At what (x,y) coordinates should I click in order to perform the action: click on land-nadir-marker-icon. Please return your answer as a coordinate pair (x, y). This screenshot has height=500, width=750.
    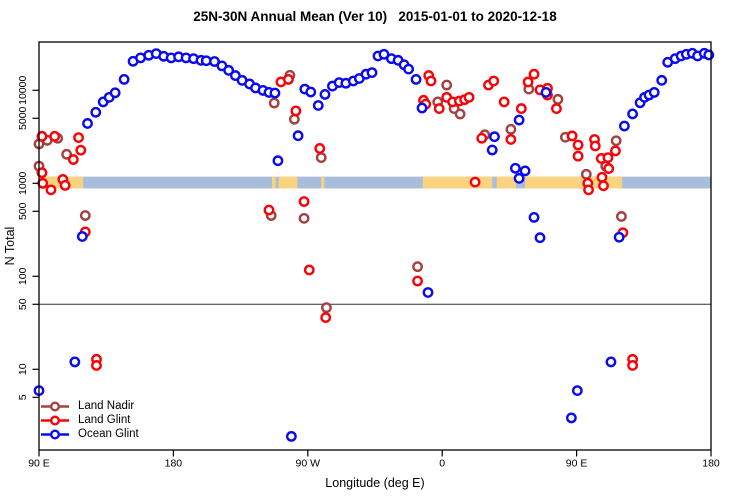
    Looking at the image, I should click on (55, 406).